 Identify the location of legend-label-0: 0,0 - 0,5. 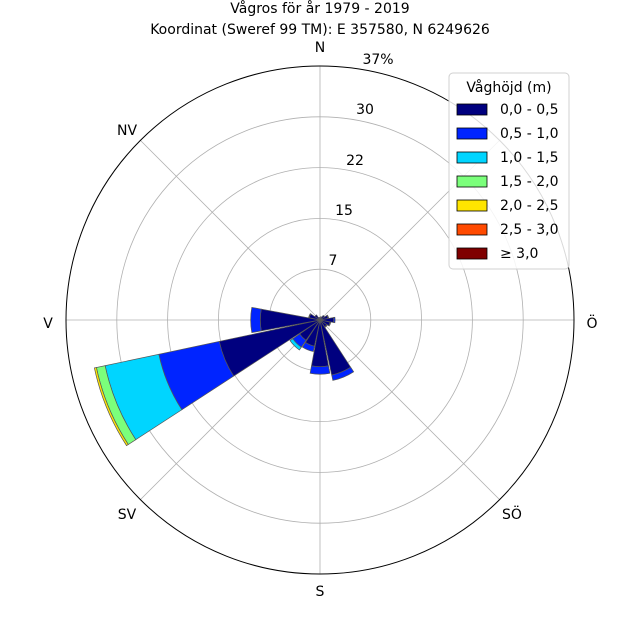
(529, 110).